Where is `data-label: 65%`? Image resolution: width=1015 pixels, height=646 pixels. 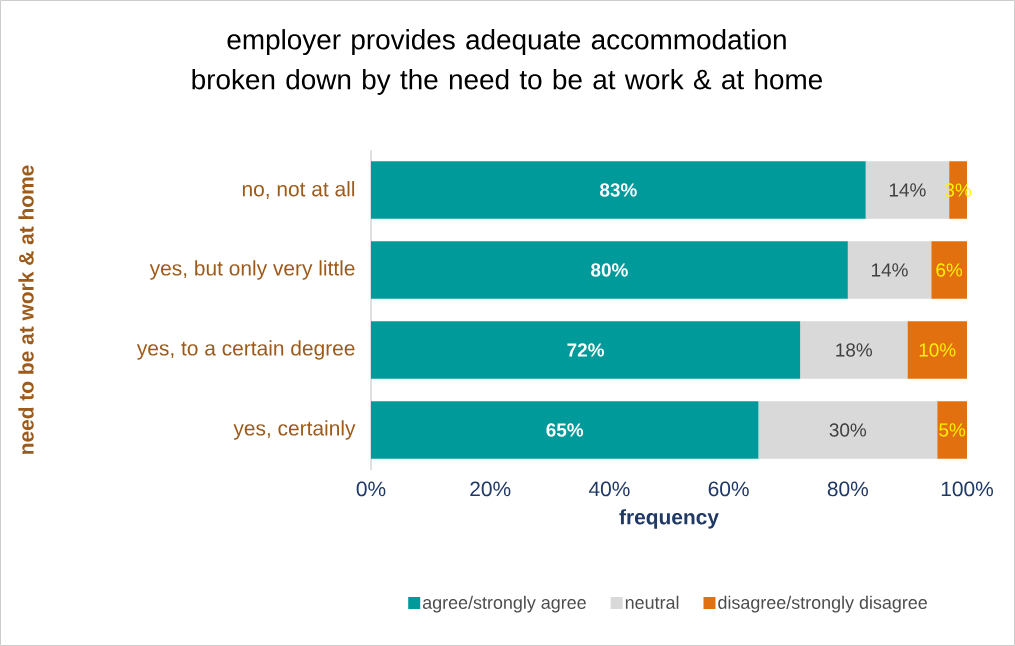 data-label: 65% is located at coordinates (565, 430).